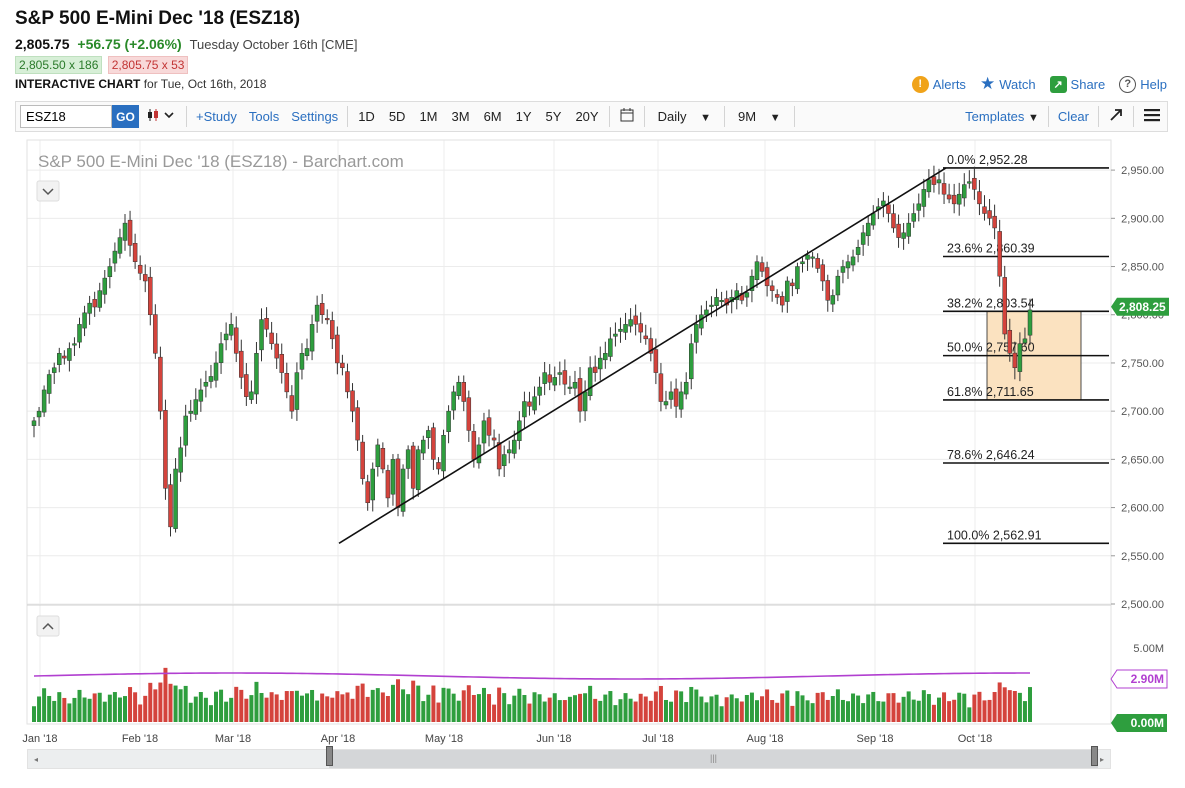 The width and height of the screenshot is (1185, 788). What do you see at coordinates (366, 116) in the screenshot?
I see `range-1d: 1D` at bounding box center [366, 116].